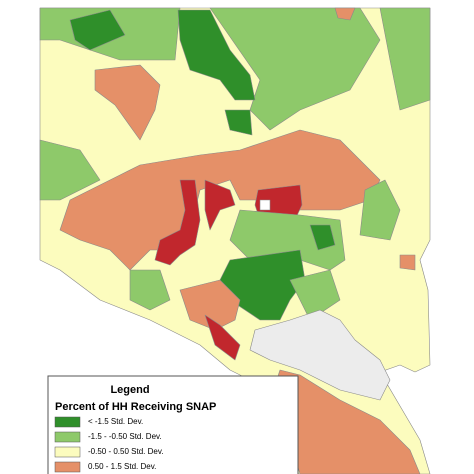  What do you see at coordinates (125, 451) in the screenshot?
I see `legend-label: -0.50 - 0.50 Std. Dev.` at bounding box center [125, 451].